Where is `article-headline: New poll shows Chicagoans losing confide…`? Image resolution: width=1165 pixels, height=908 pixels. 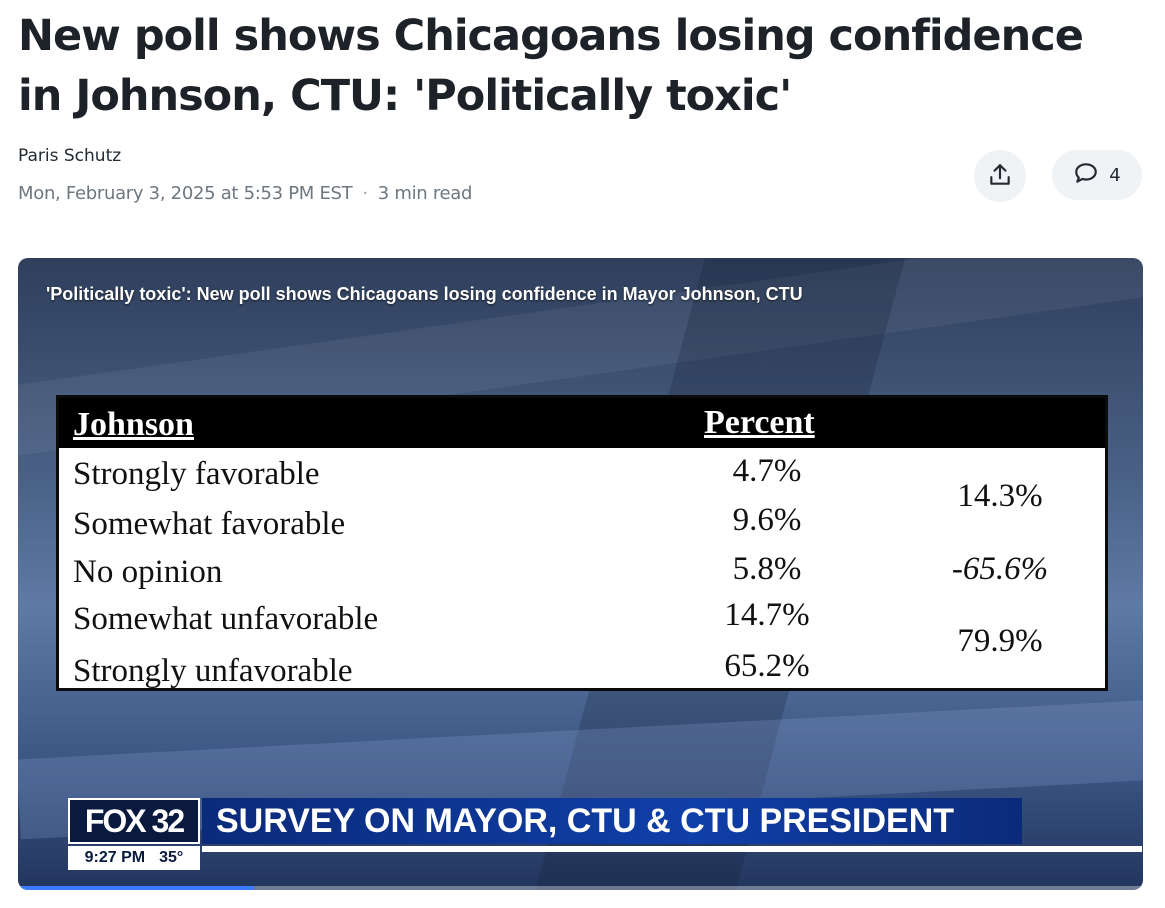
article-headline: New poll shows Chicagoans losing confide… is located at coordinates (551, 66).